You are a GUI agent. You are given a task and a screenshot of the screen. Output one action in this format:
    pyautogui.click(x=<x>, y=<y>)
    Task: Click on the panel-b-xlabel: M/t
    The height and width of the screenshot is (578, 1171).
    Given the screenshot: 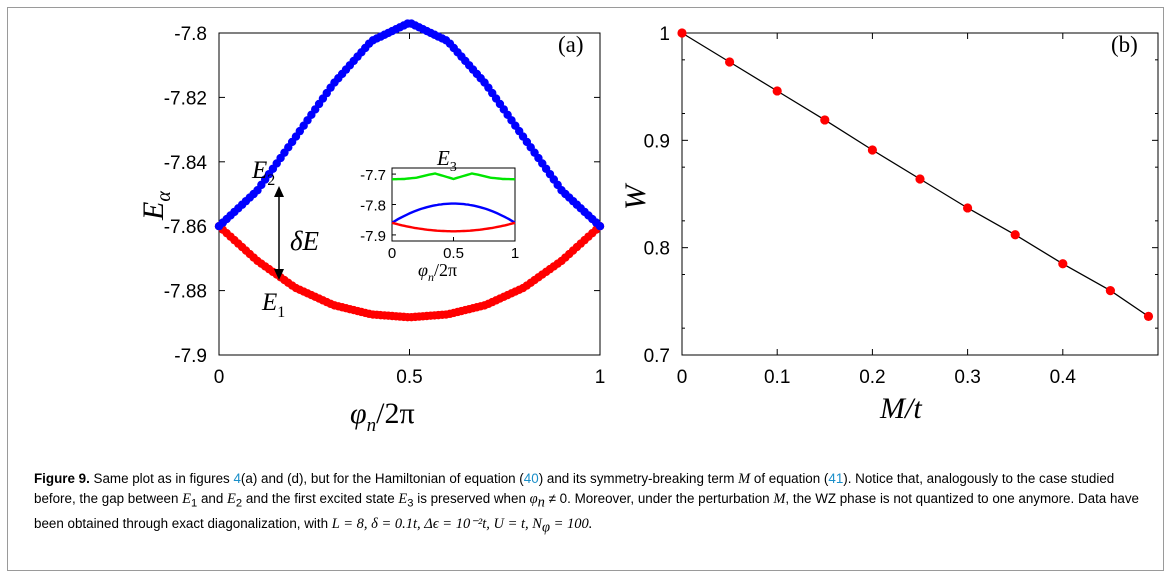 What is the action you would take?
    pyautogui.click(x=900, y=408)
    